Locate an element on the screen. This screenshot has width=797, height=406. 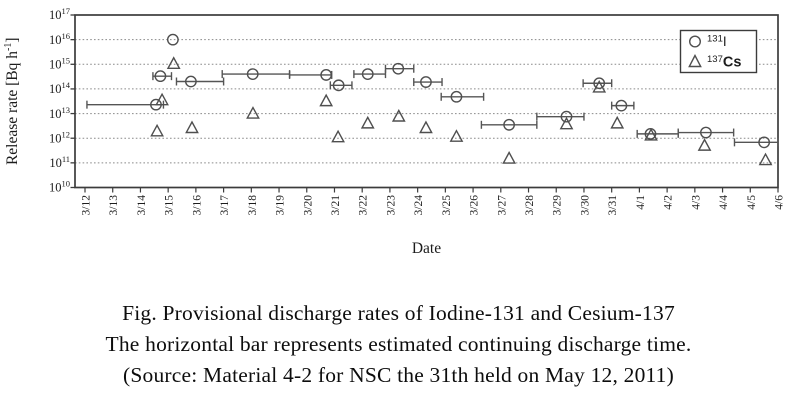
x-tick-label: 3/16 is located at coordinates (197, 205).